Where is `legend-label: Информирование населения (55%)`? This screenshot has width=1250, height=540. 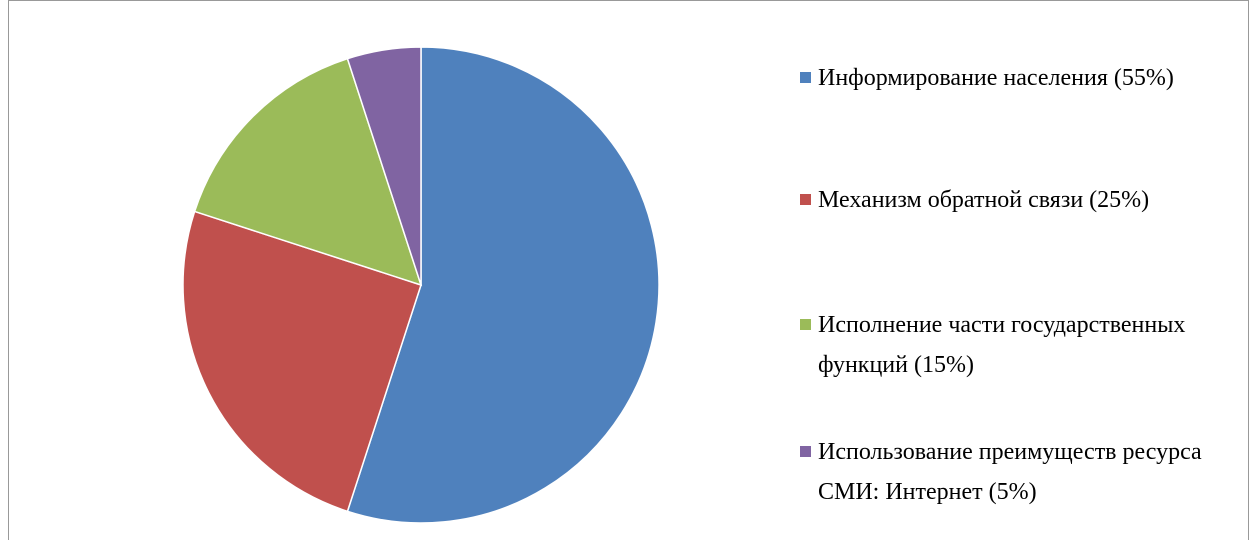 legend-label: Информирование населения (55%) is located at coordinates (996, 78).